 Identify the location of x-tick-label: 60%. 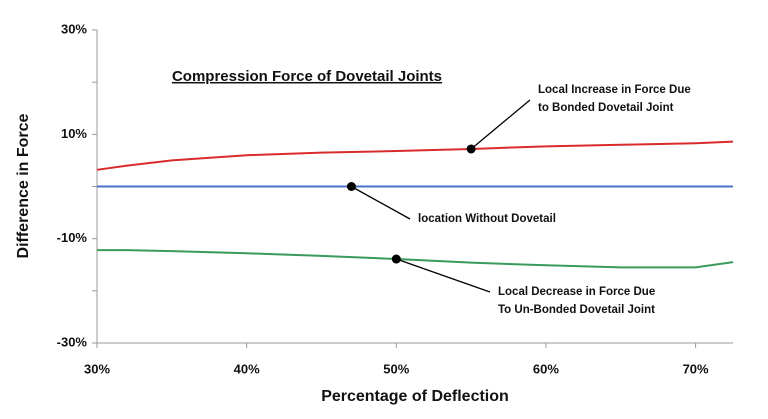
(546, 368).